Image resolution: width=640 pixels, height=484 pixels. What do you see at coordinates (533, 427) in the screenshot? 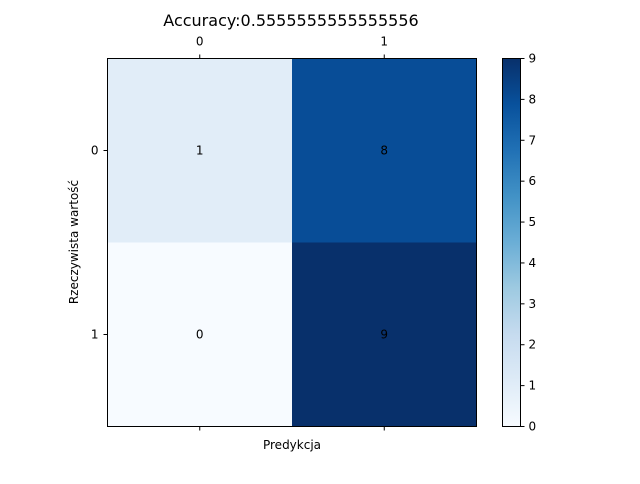
I see `colorbar-tick-label: 0` at bounding box center [533, 427].